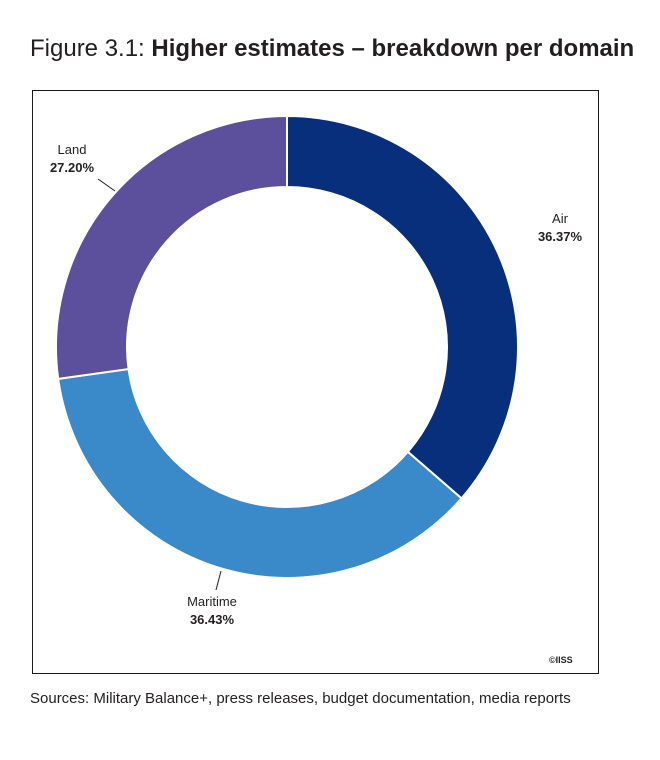  I want to click on slice-leader-lines, so click(159, 384).